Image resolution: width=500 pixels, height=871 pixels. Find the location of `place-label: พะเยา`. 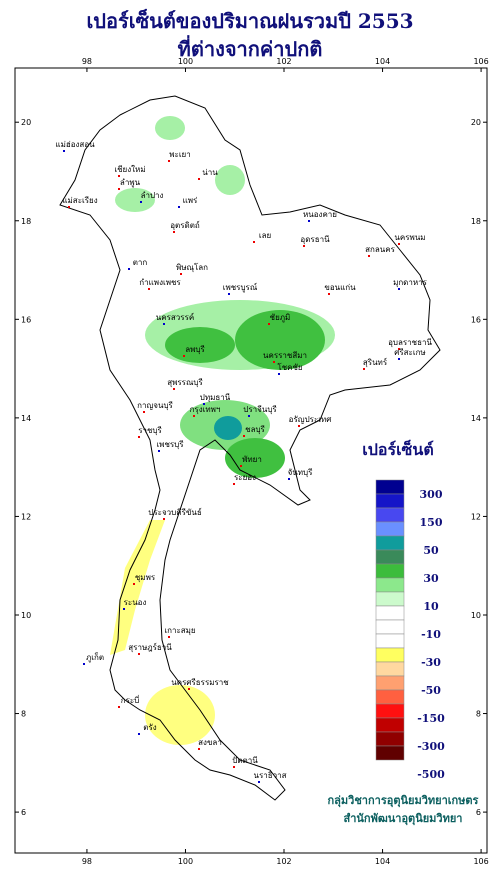

place-label: พะเยา is located at coordinates (179, 154).